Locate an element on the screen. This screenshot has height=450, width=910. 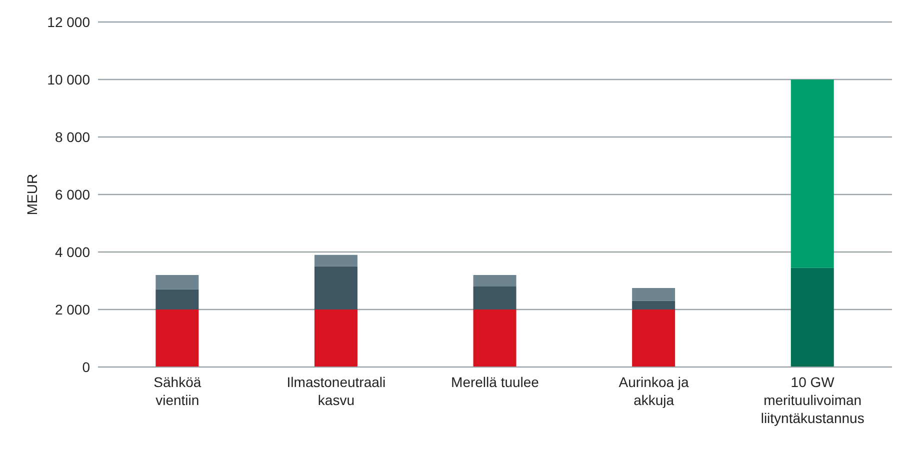
x-tick-label: Ilmastoneutraali kasvu is located at coordinates (336, 391).